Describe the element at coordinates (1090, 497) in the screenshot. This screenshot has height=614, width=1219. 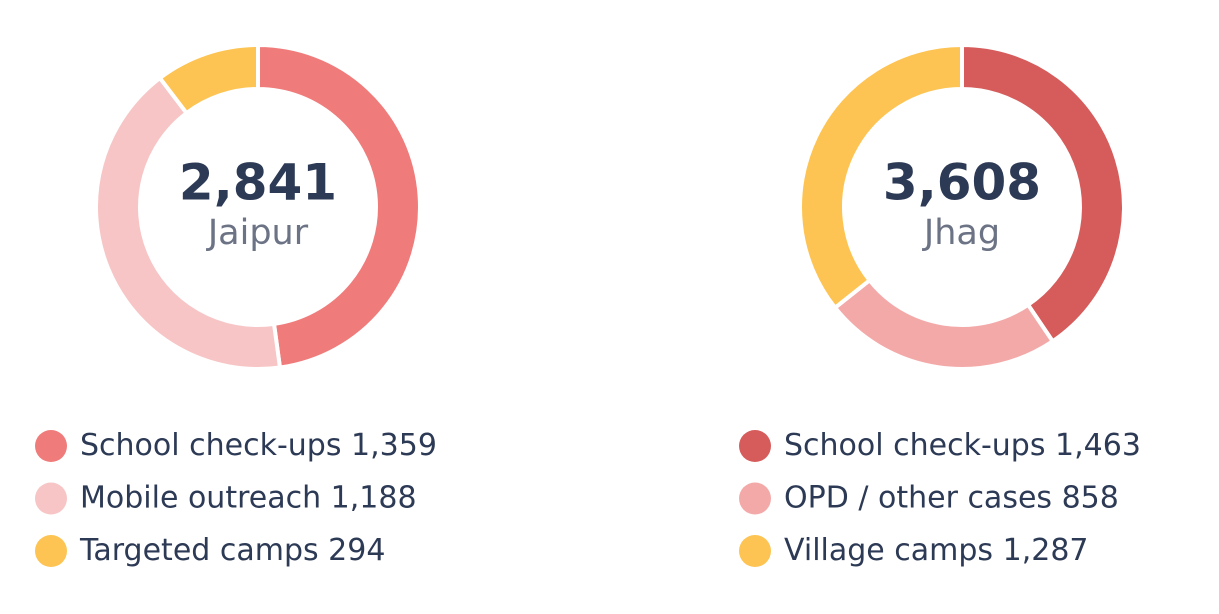
I see `legend-value: 858` at that location.